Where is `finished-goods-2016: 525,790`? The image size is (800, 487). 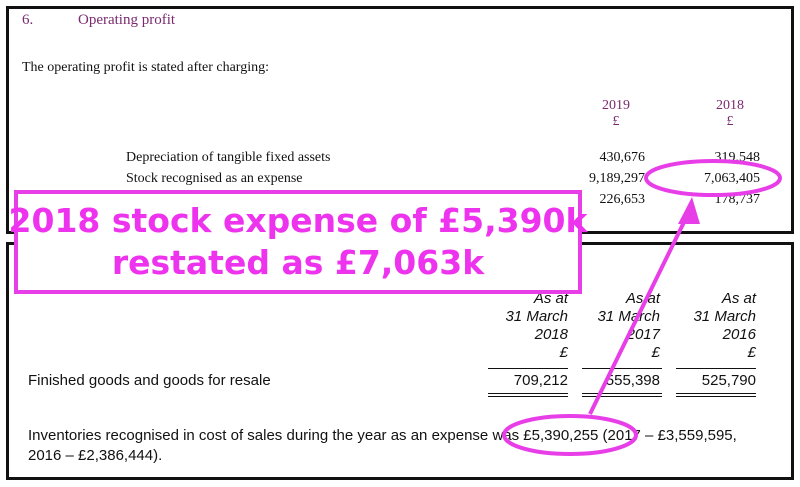
finished-goods-2016: 525,790 is located at coordinates (728, 380).